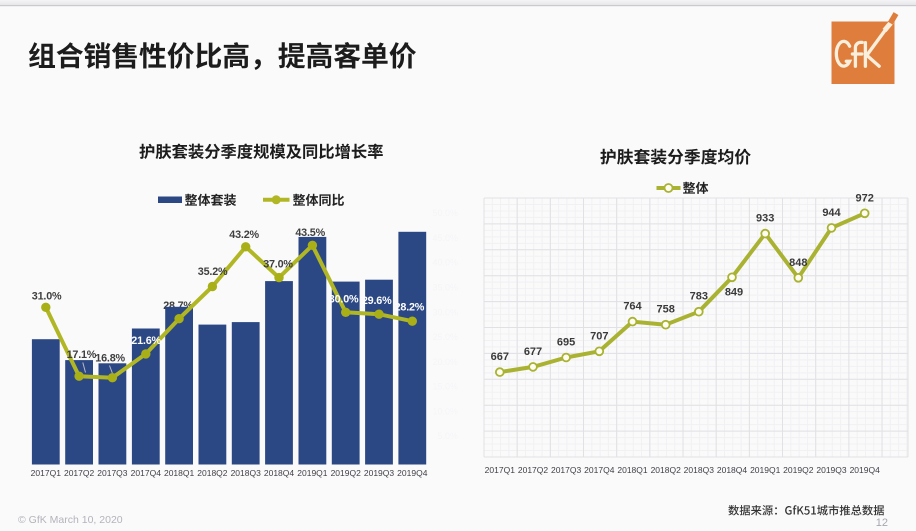 This screenshot has height=531, width=916. I want to click on svg-text: 28.2%, so click(410, 308).